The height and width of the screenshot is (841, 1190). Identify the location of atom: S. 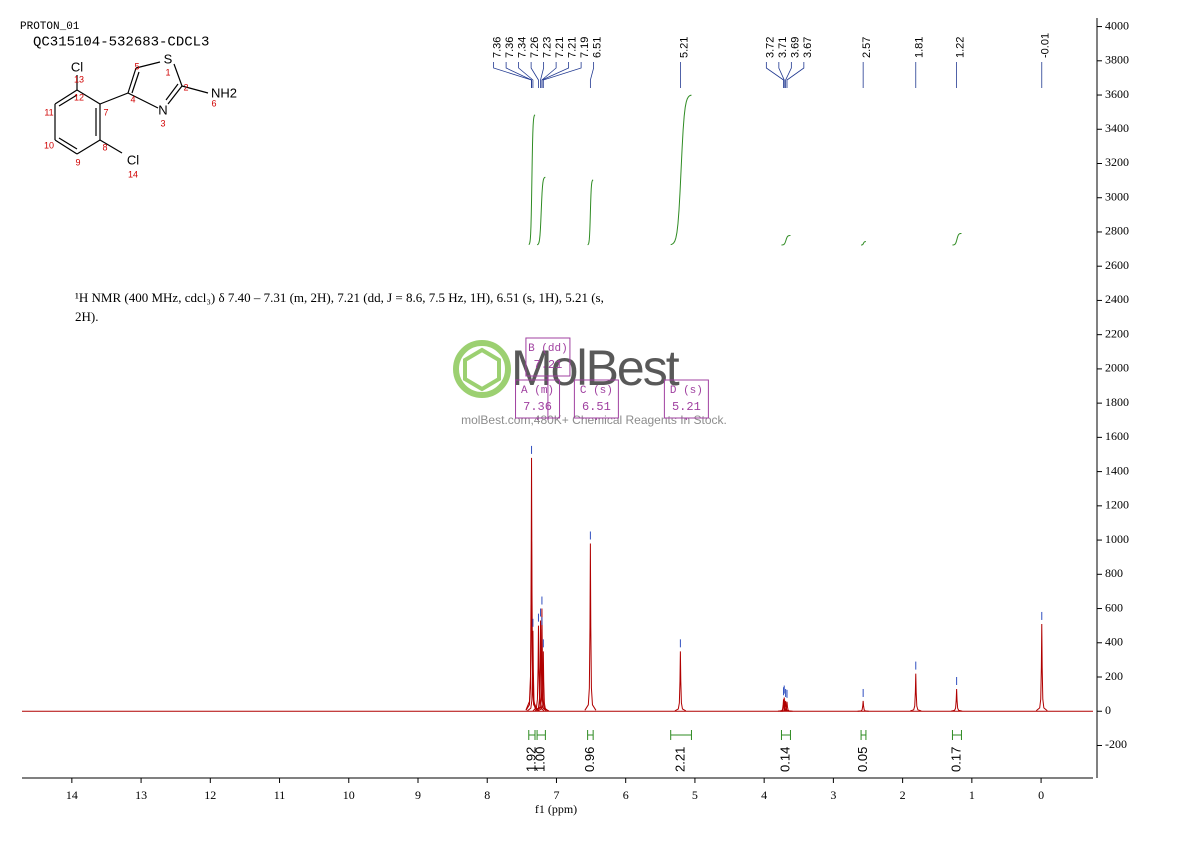
(168, 58).